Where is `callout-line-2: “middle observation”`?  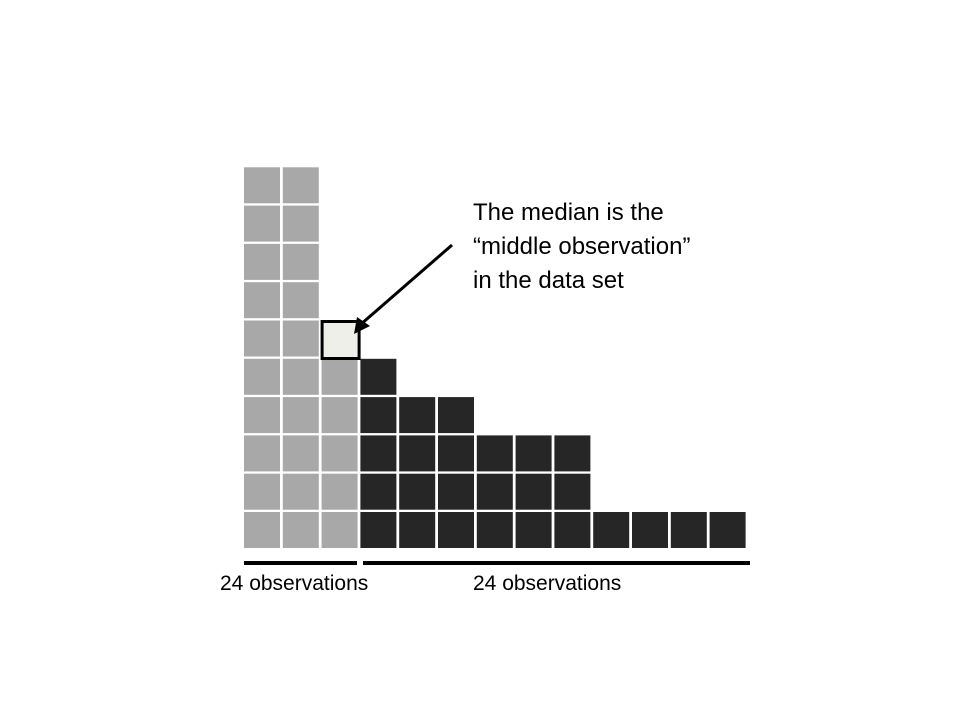 callout-line-2: “middle observation” is located at coordinates (582, 246).